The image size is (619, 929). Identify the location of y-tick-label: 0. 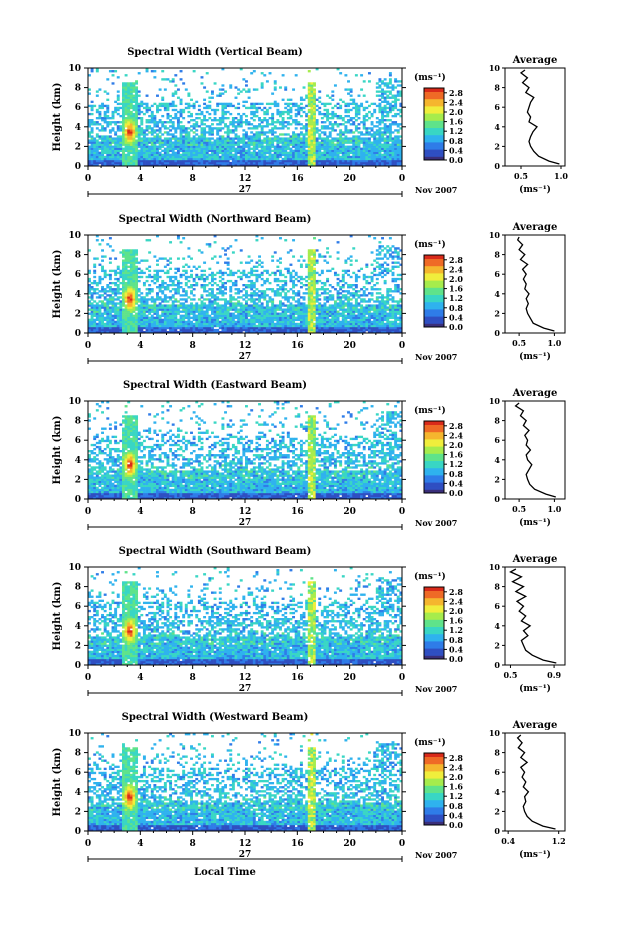
(78, 167).